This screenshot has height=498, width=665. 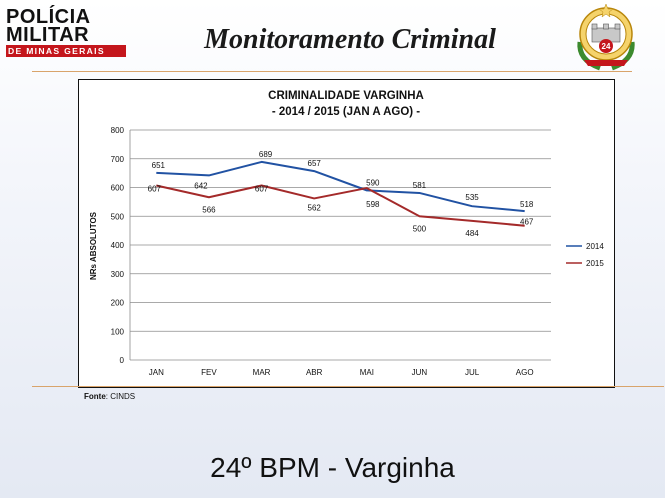 I want to click on x-tick-label: AGO, so click(x=525, y=372).